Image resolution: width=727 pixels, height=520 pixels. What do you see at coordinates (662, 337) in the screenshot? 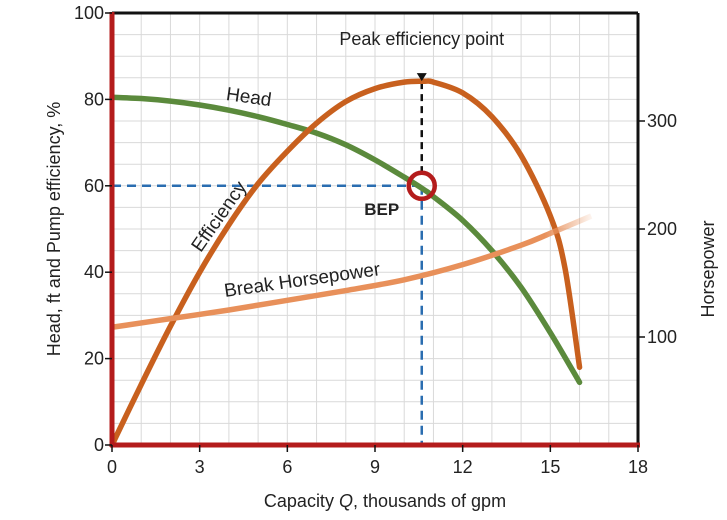
I see `y-right-tick-label: 100` at bounding box center [662, 337].